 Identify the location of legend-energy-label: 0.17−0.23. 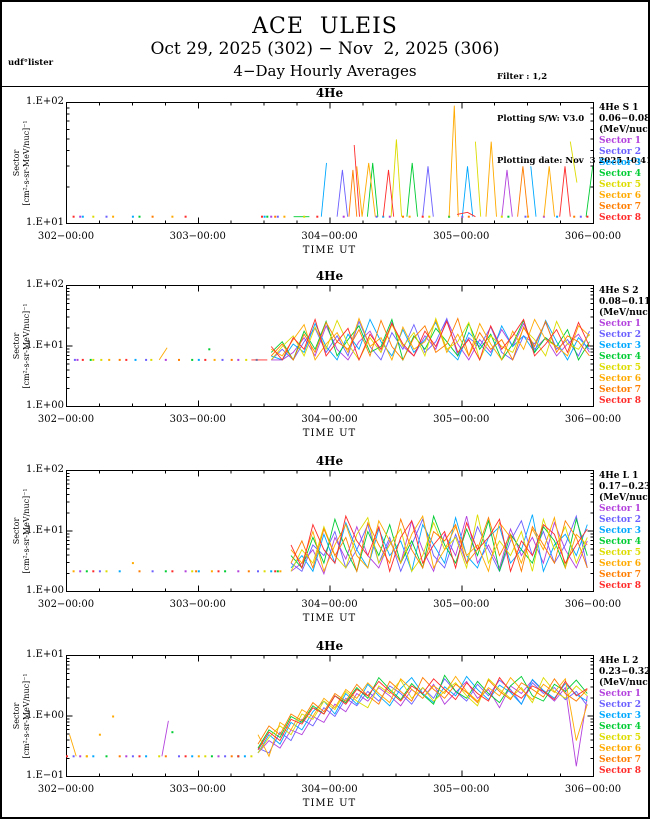
(624, 487).